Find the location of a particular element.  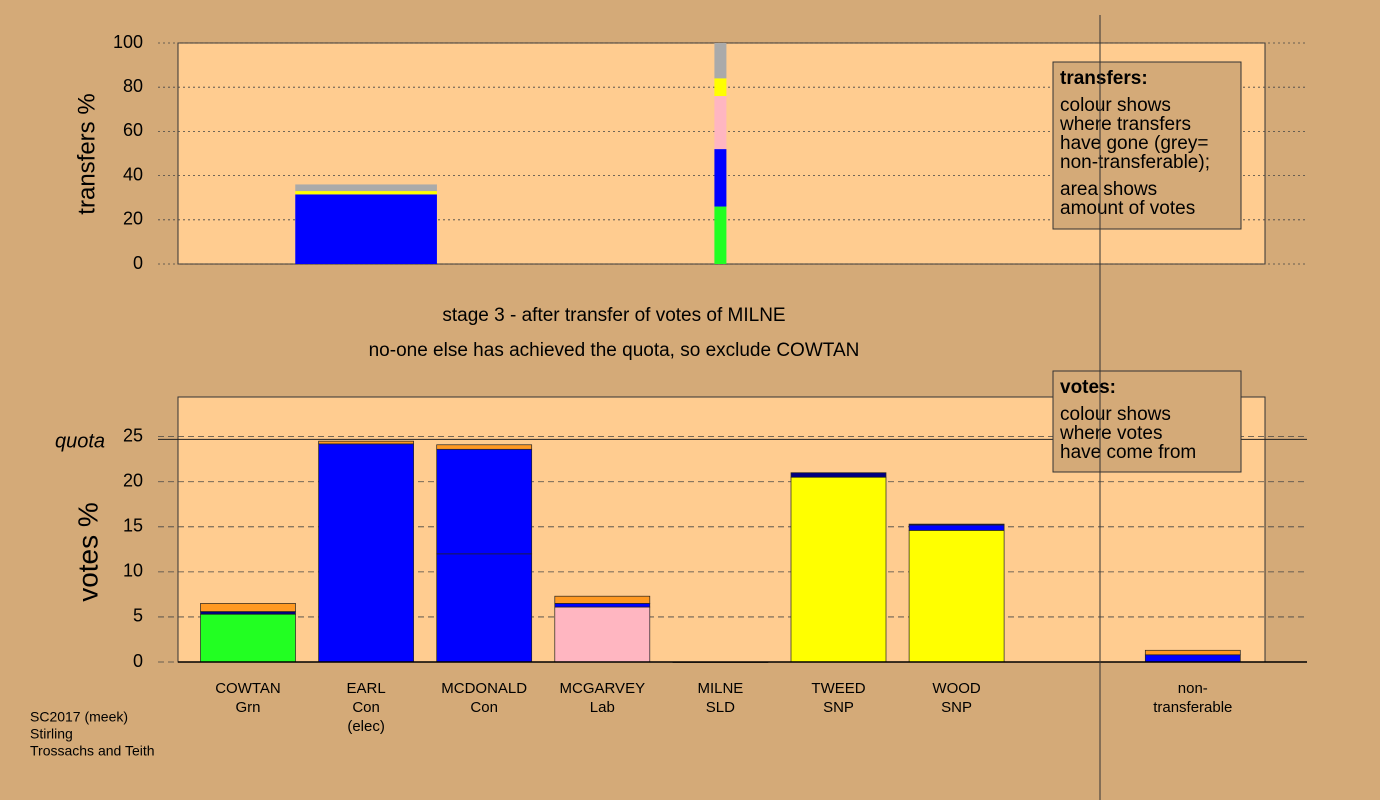

y-tick-label: 100 is located at coordinates (128, 42).